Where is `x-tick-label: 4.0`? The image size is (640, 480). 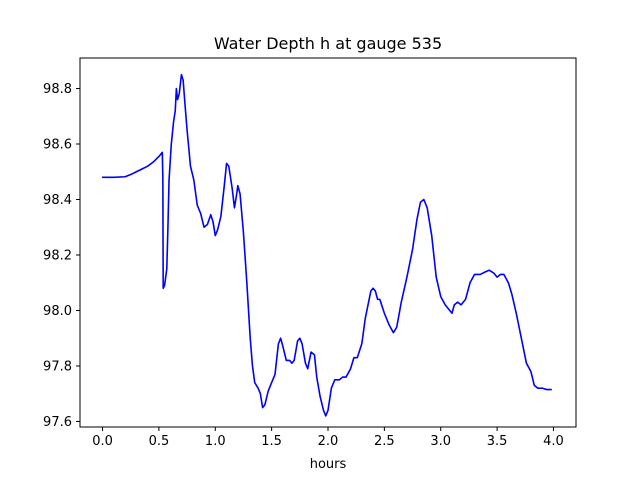 x-tick-label: 4.0 is located at coordinates (553, 441).